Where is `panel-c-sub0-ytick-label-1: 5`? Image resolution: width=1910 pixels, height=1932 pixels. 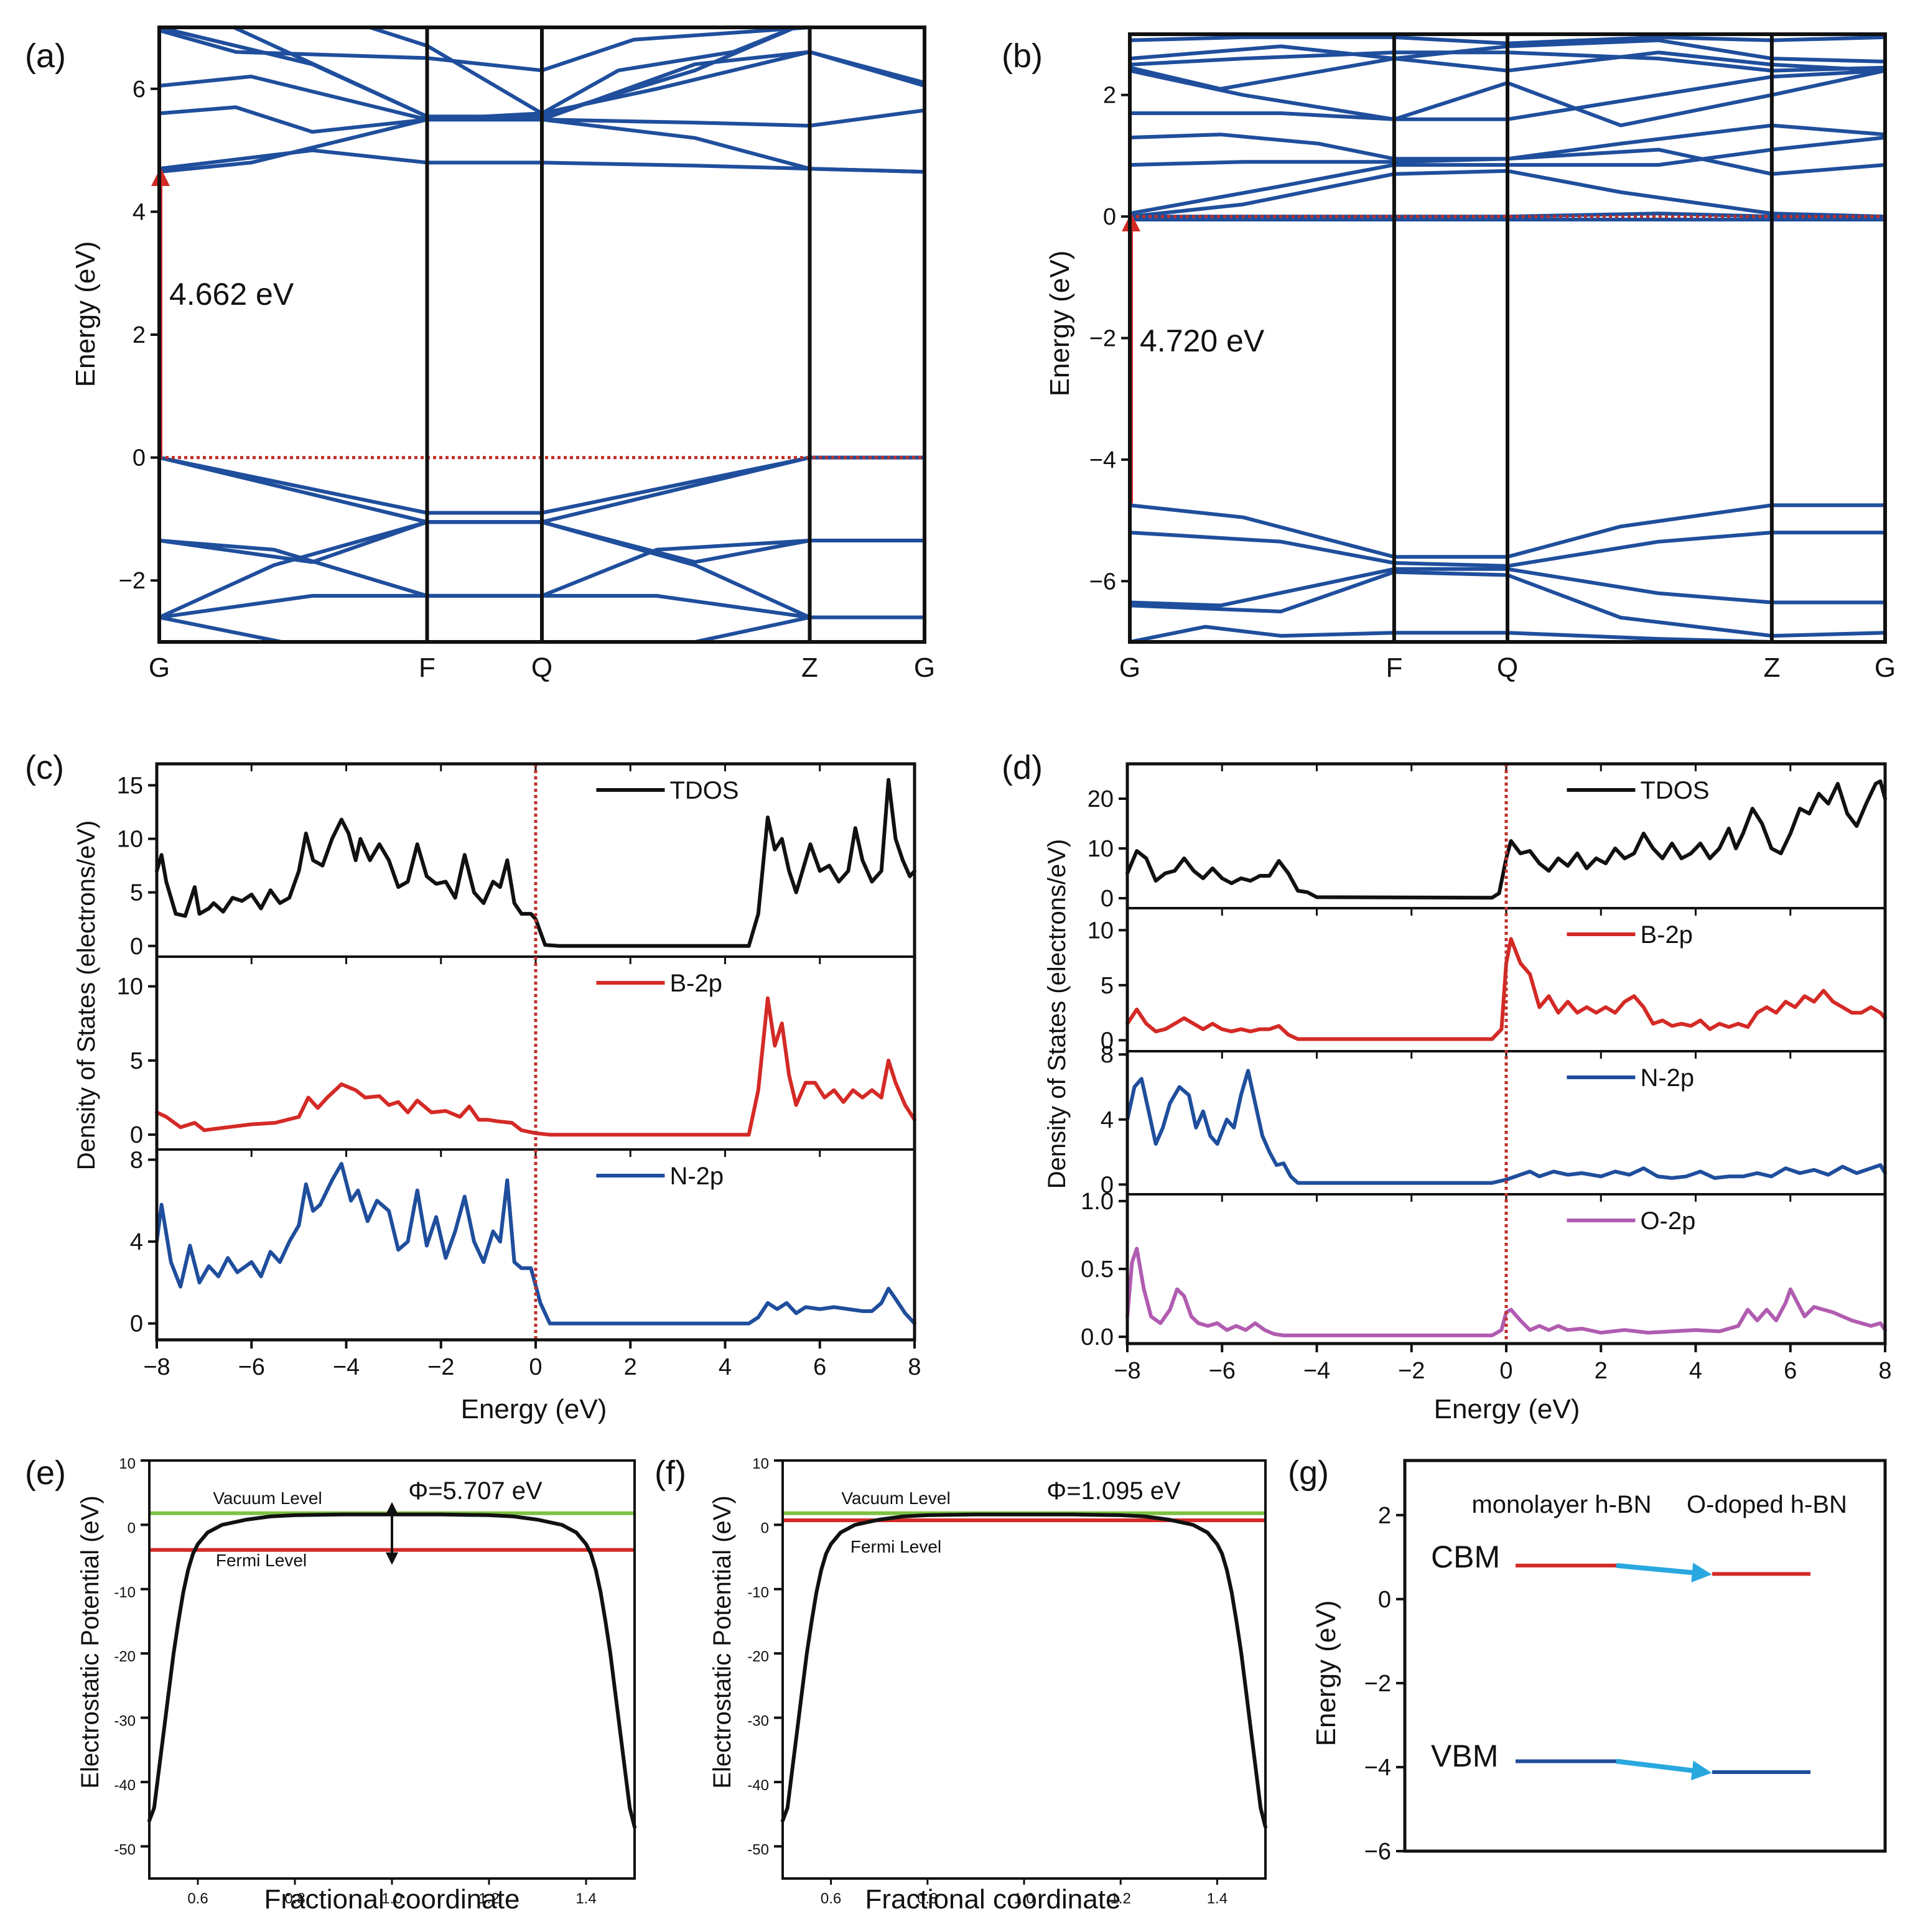 panel-c-sub0-ytick-label-1: 5 is located at coordinates (136, 893).